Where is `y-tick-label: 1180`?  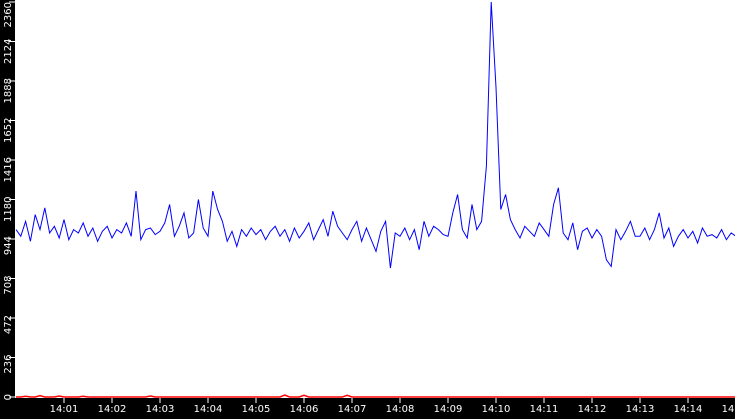
y-tick-label: 1180 is located at coordinates (8, 209).